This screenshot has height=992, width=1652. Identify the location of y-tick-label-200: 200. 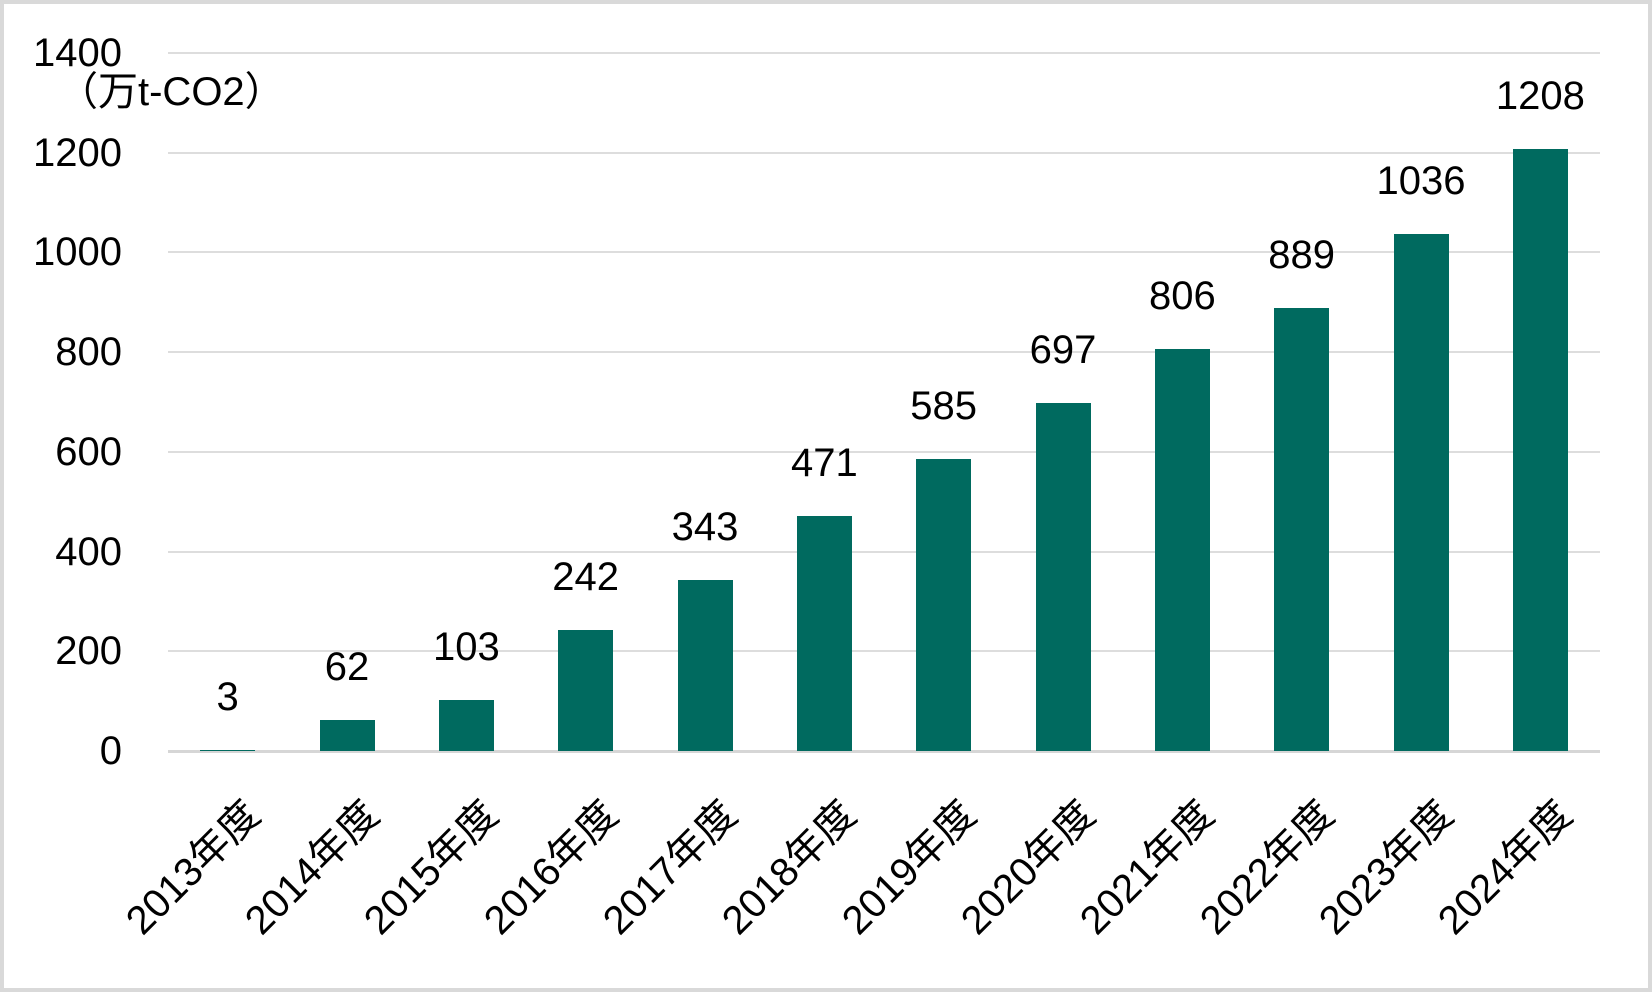
(88, 651).